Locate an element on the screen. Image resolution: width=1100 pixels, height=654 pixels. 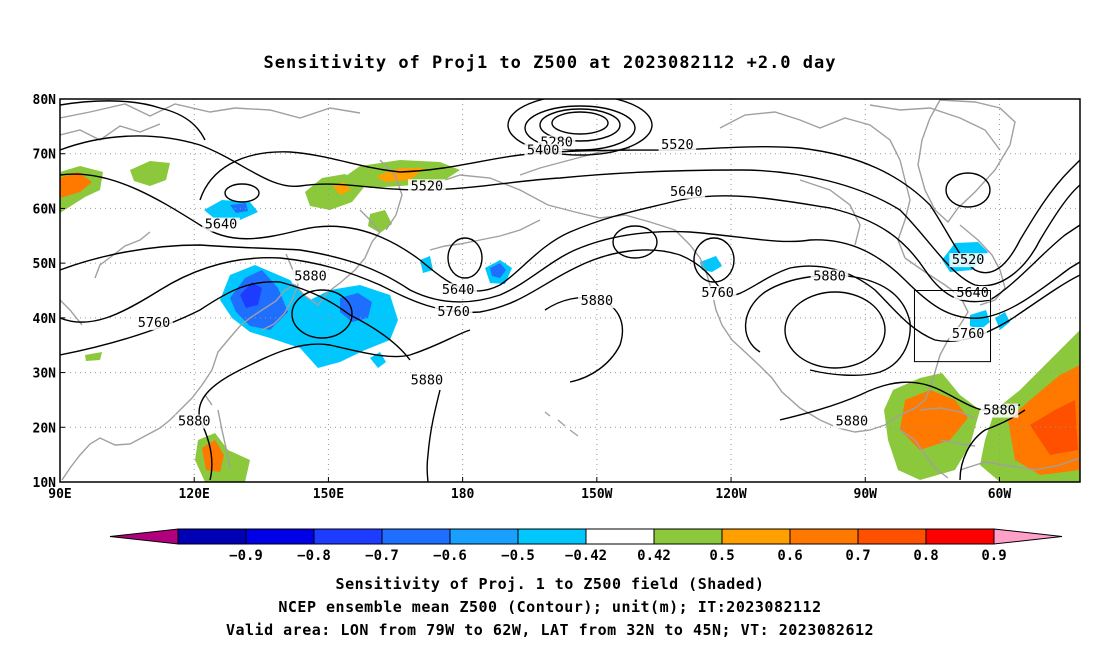
lon-tick-label: 150W is located at coordinates (596, 494).